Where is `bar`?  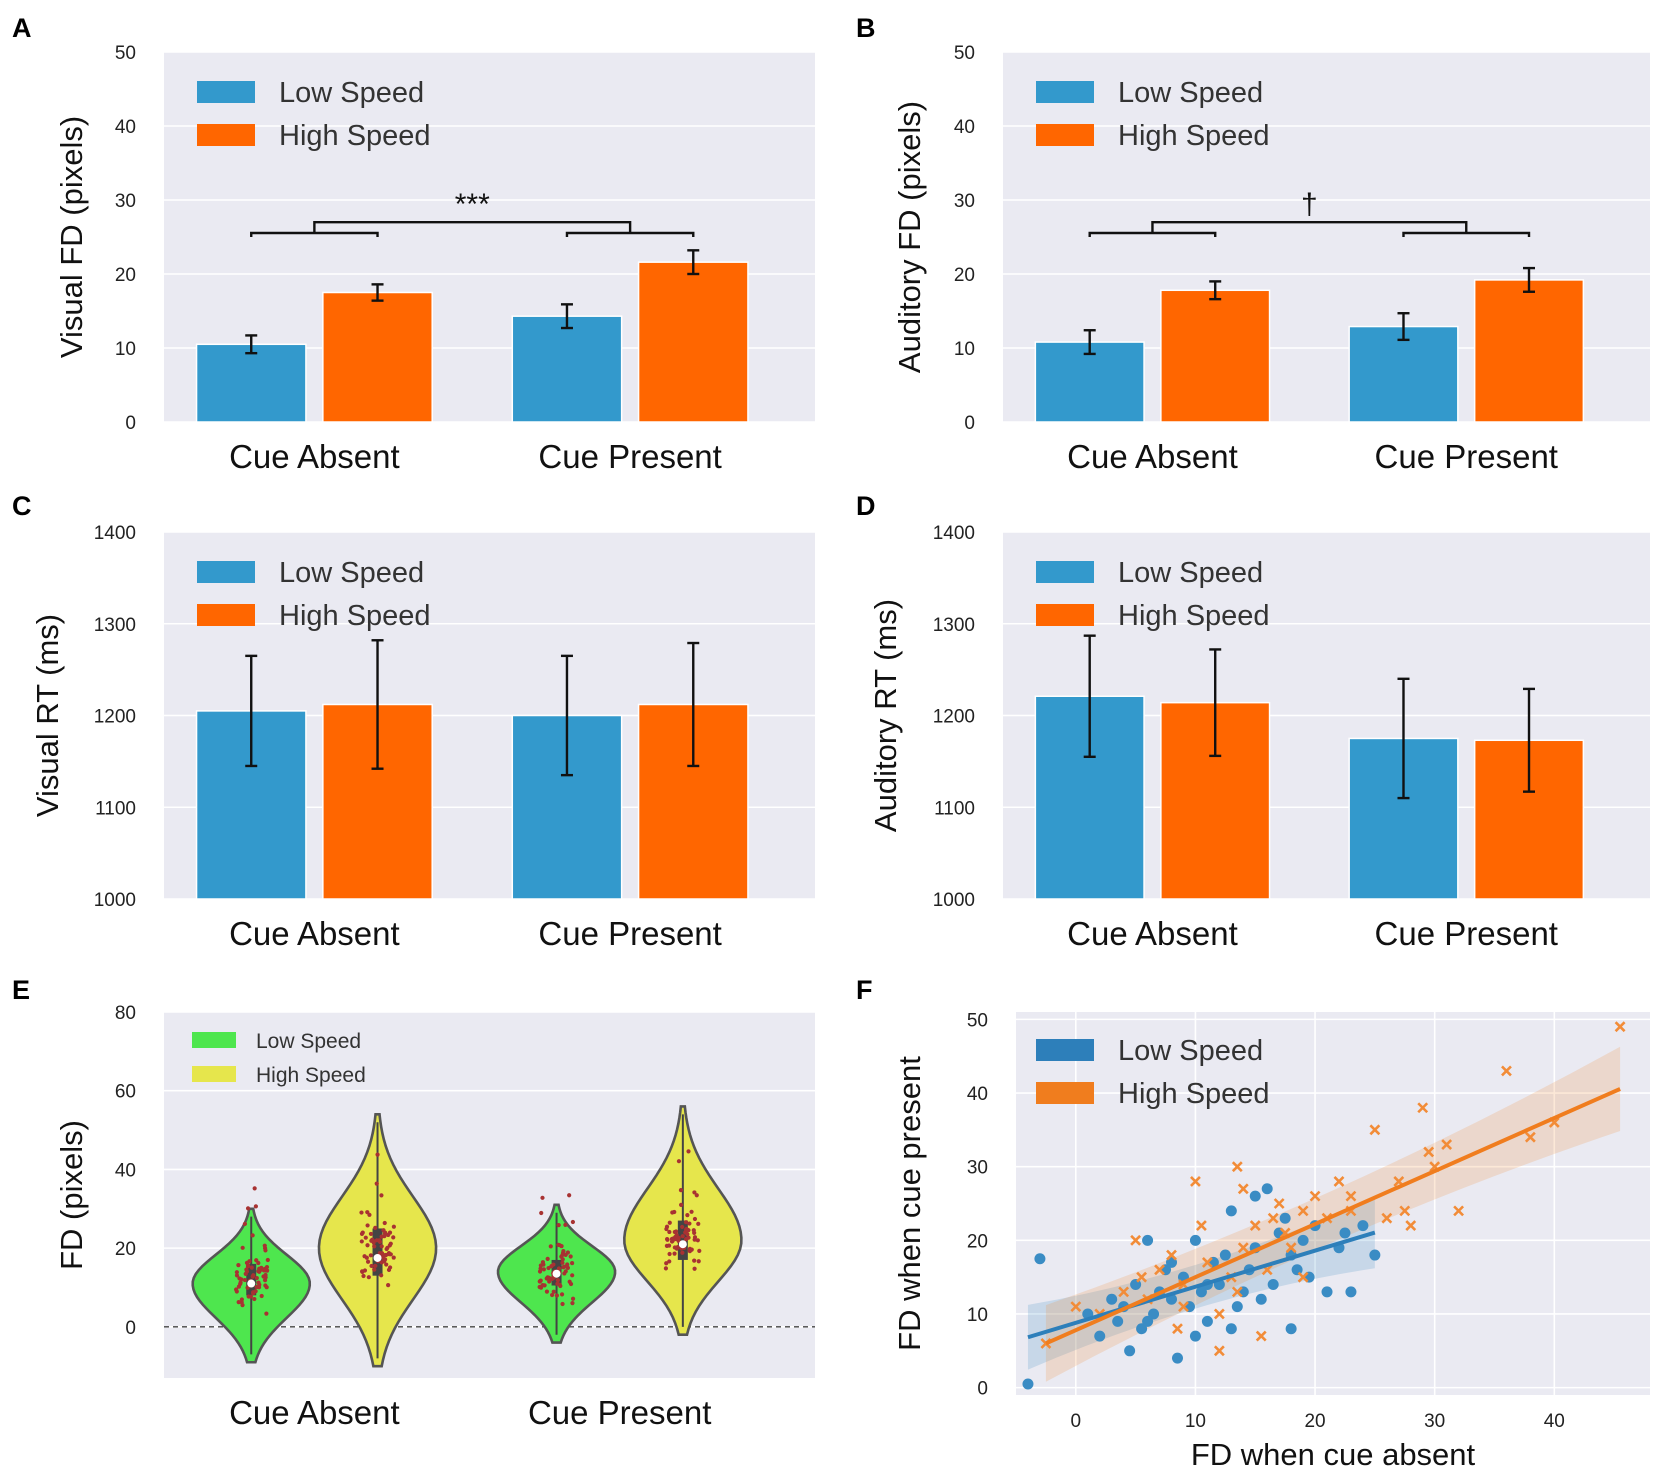
bar is located at coordinates (1215, 356).